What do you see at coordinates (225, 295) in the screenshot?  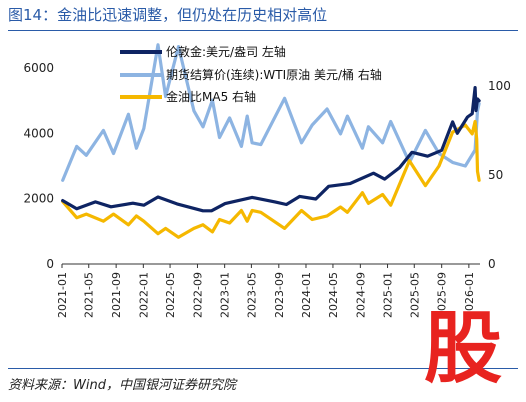 I see `x-tick-label: 2023-01` at bounding box center [225, 295].